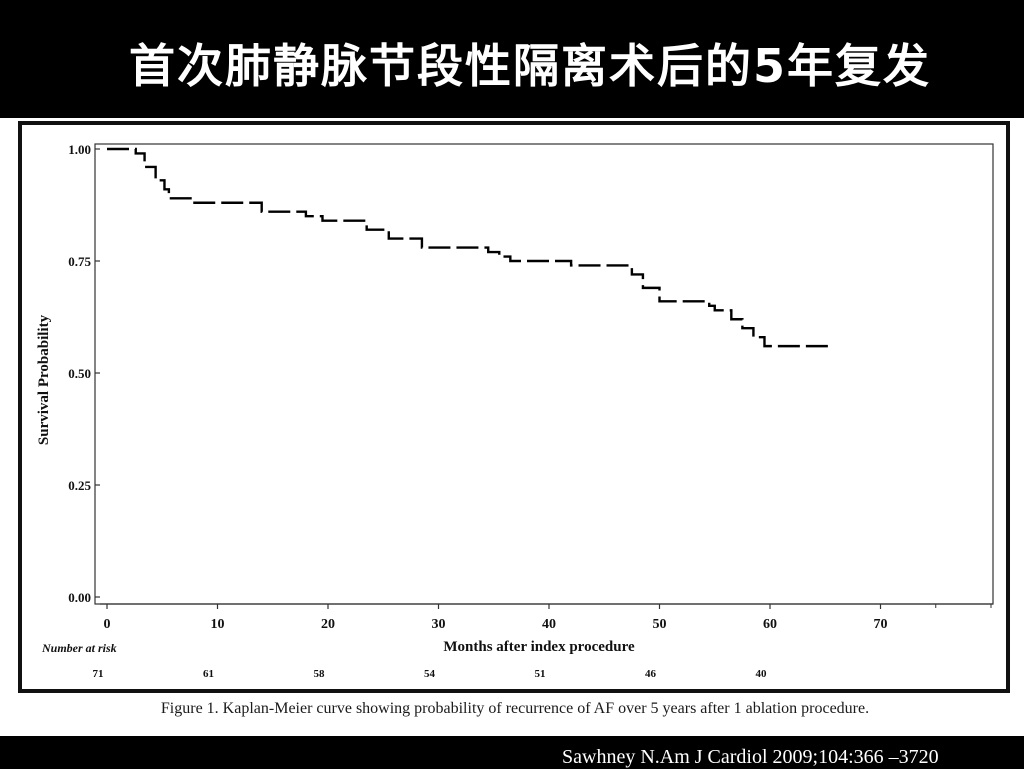 This screenshot has width=1024, height=769. Describe the element at coordinates (79, 373) in the screenshot. I see `y-tick-label: 0.50` at that location.